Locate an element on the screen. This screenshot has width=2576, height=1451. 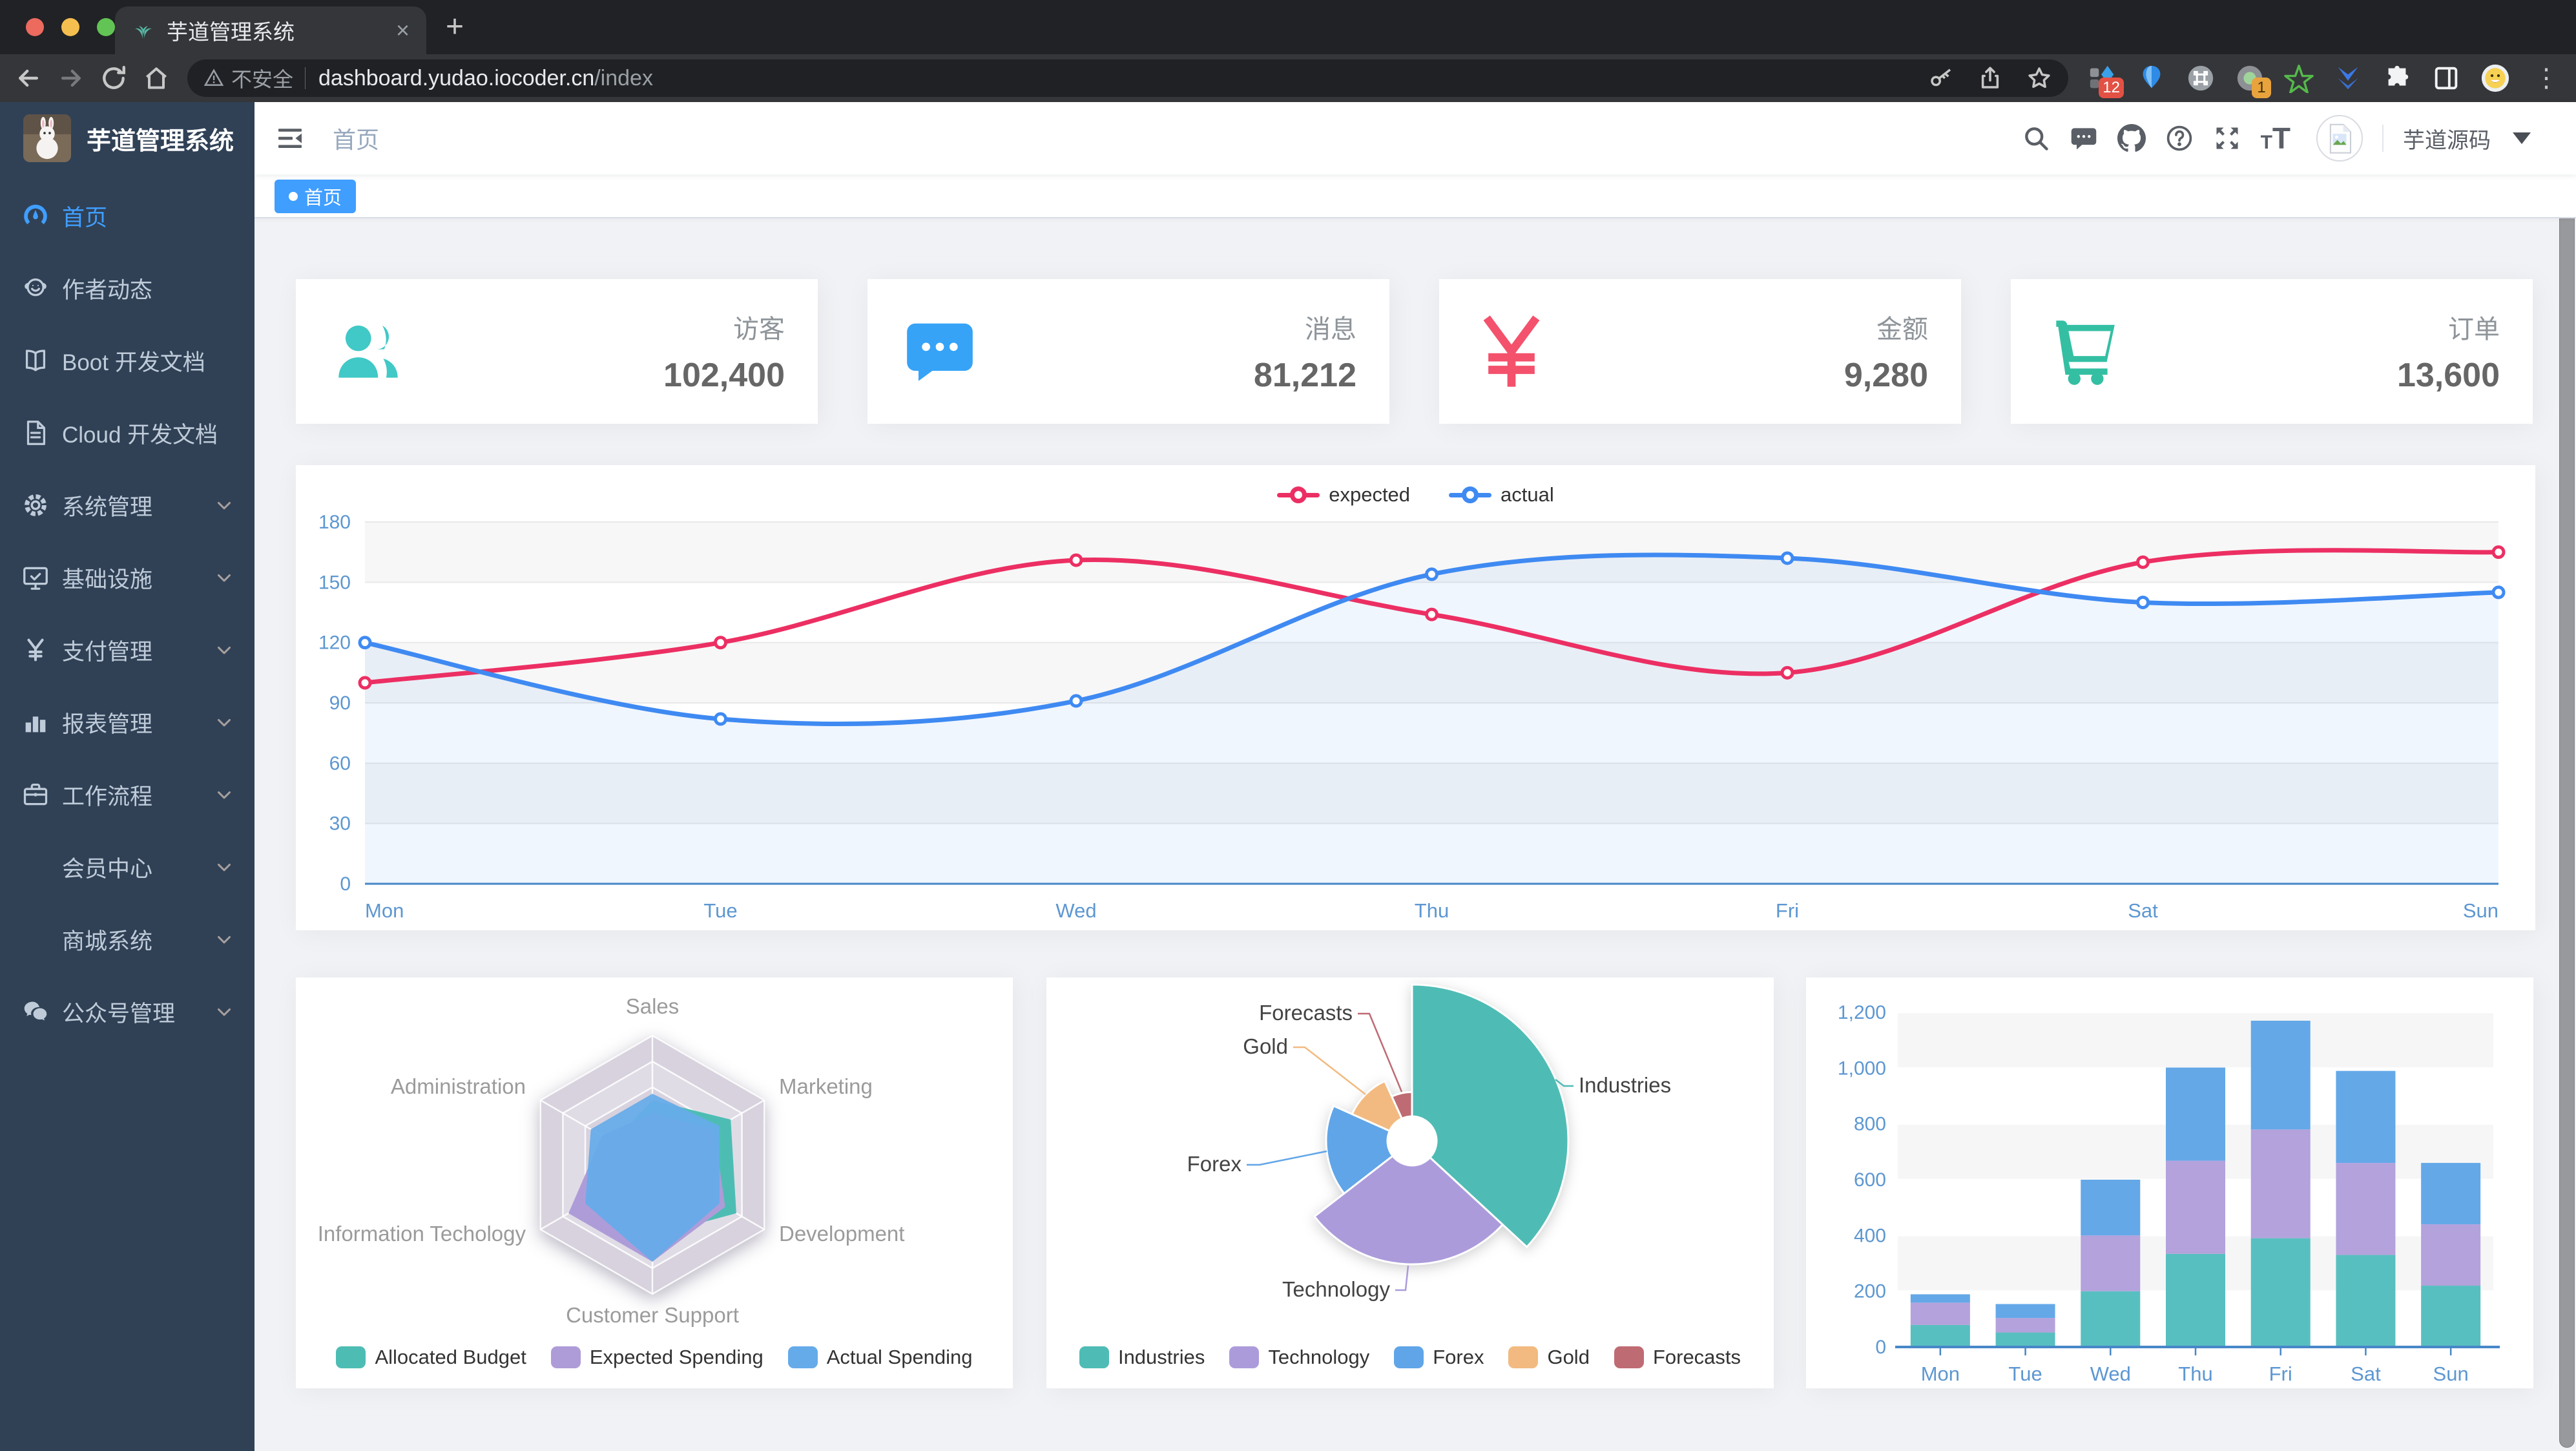
legend-item-actual-spending: Actual Spending is located at coordinates (880, 1357).